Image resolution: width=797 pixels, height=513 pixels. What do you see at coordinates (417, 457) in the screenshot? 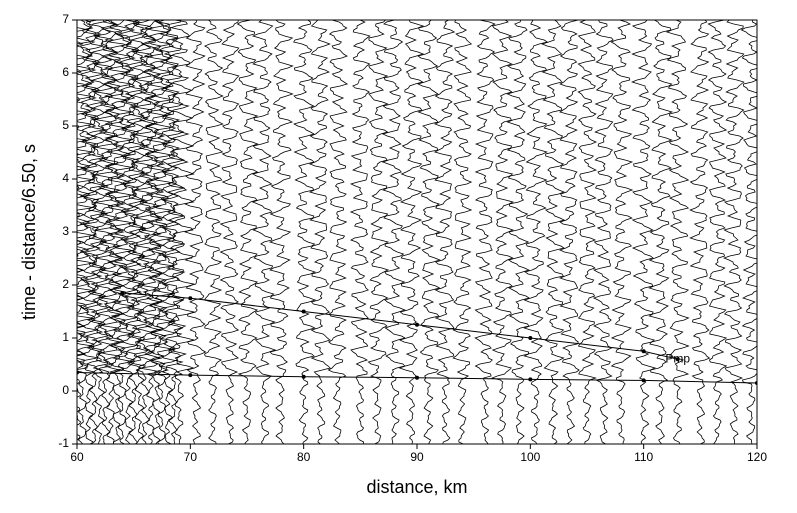
I see `x-tick-label: 90` at bounding box center [417, 457].